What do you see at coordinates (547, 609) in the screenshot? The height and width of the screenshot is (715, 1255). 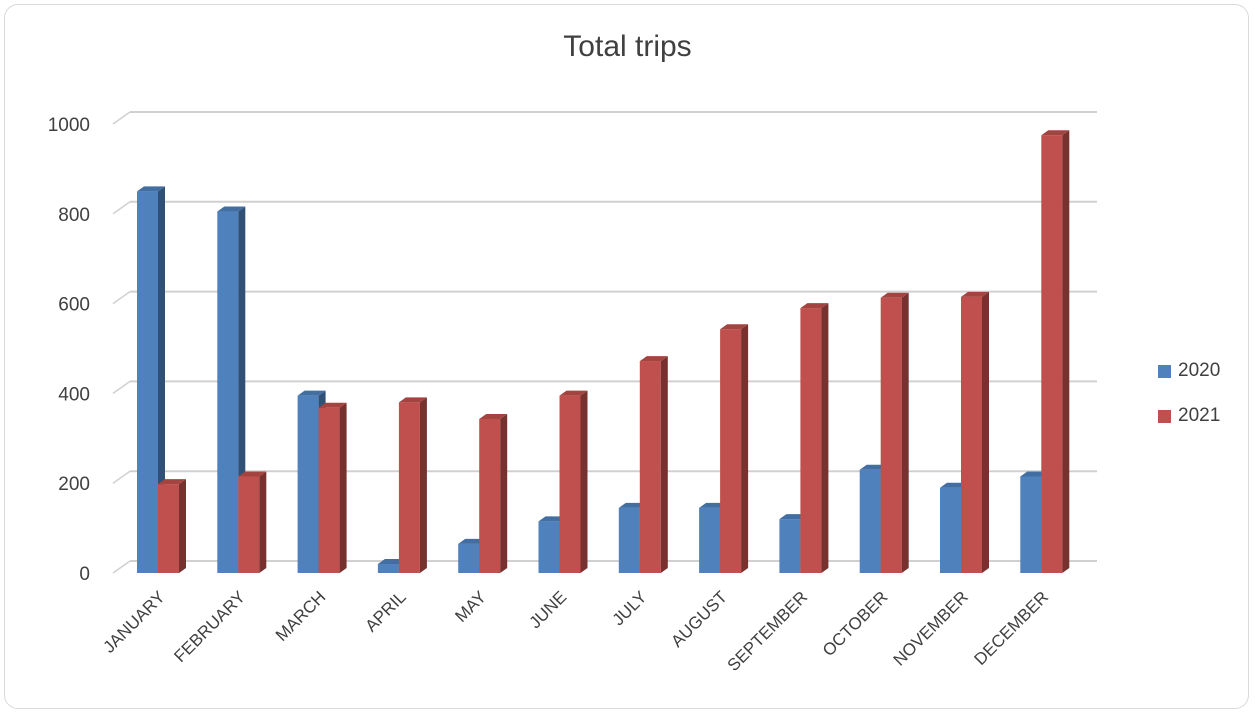 I see `x-tick-label: JUNE` at bounding box center [547, 609].